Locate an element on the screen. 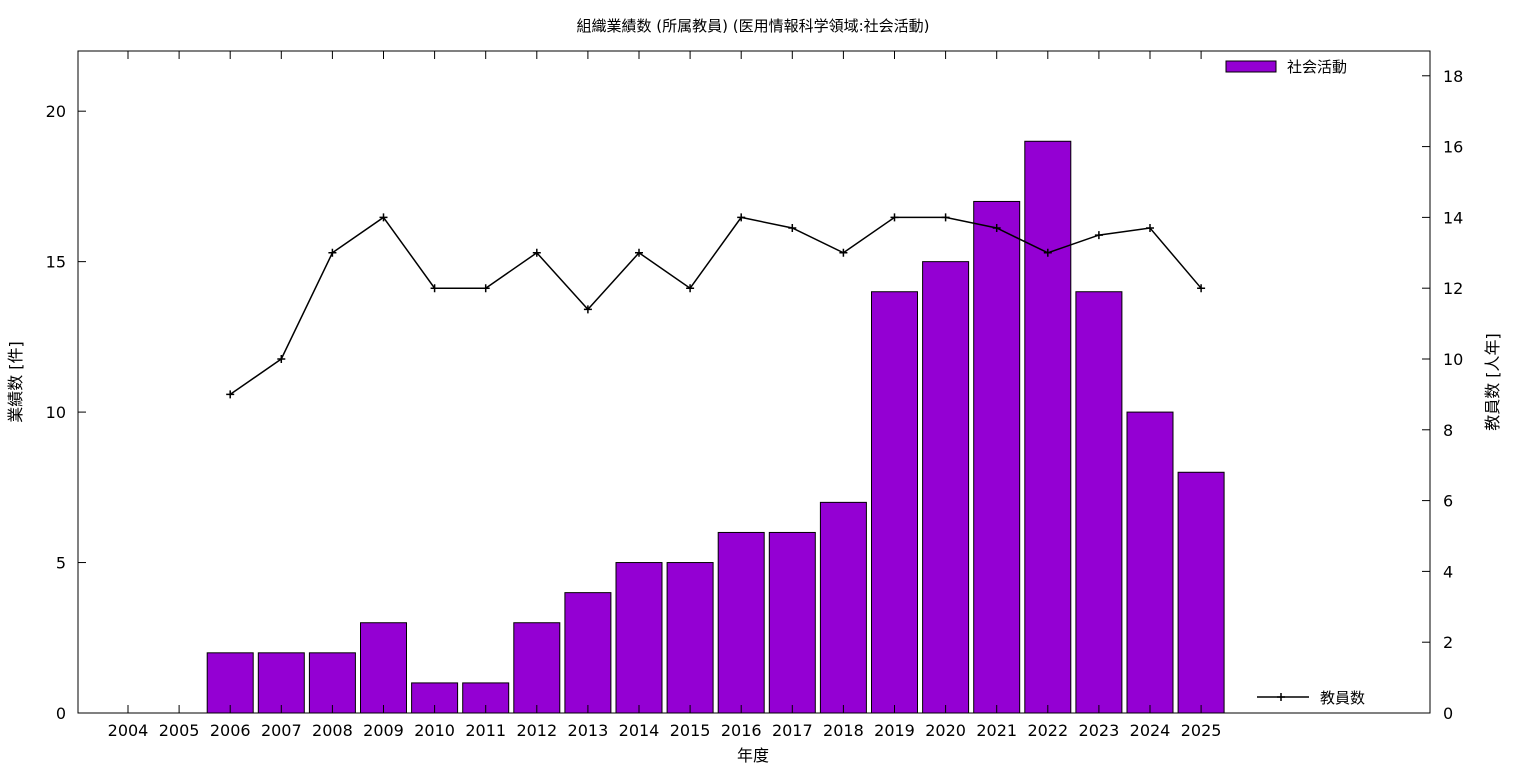  legend-bar-swatch is located at coordinates (1251, 66).